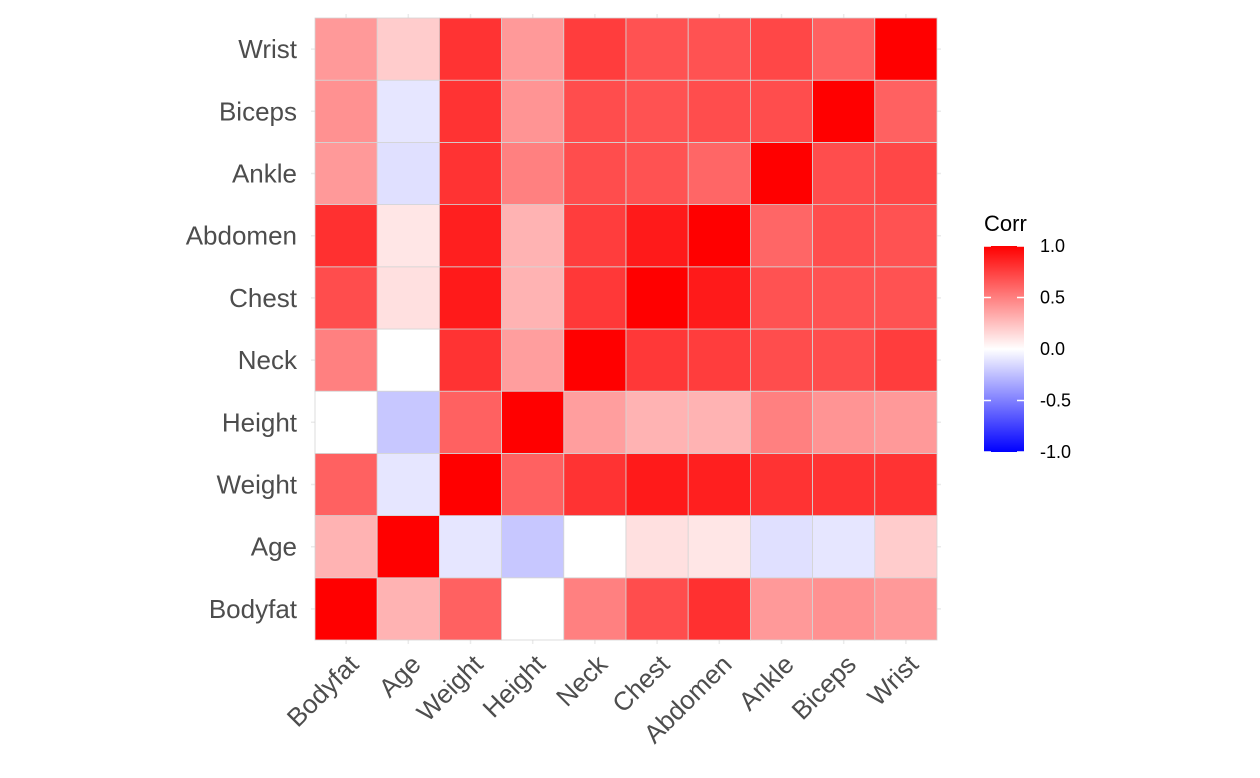  Describe the element at coordinates (844, 173) in the screenshot. I see `cell-ankle-biceps` at that location.